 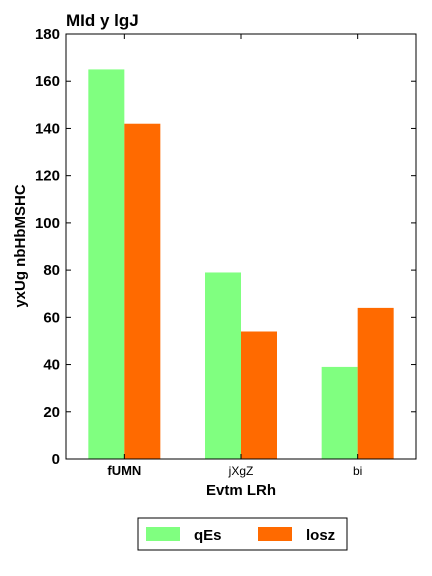 What do you see at coordinates (275, 534) in the screenshot?
I see `legend-swatch-losz` at bounding box center [275, 534].